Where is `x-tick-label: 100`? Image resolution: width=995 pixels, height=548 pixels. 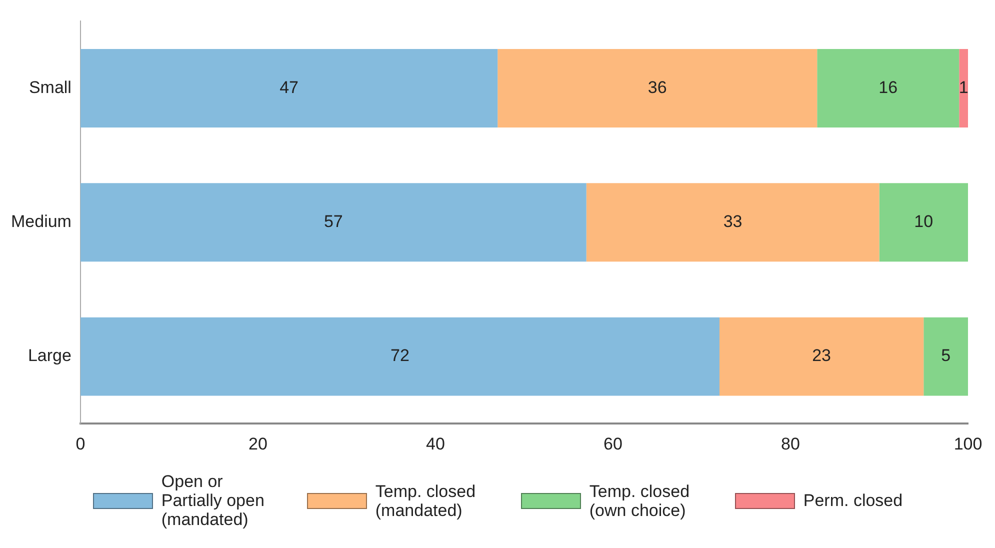 x-tick-label: 100 is located at coordinates (968, 444).